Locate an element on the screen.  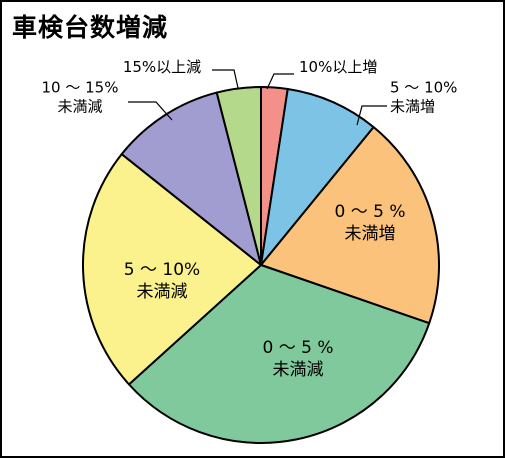
slice-label-line: 10%以上増 is located at coordinates (338, 67).